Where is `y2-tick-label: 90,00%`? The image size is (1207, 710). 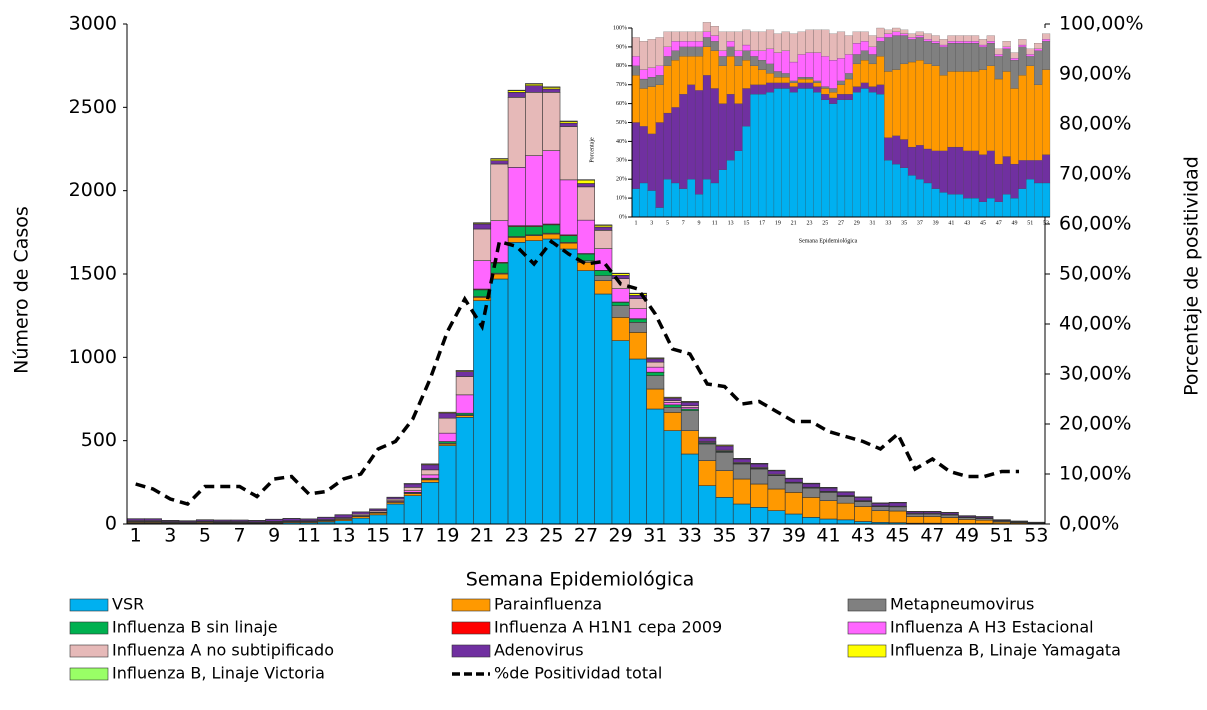
y2-tick-label: 90,00% is located at coordinates (1095, 74).